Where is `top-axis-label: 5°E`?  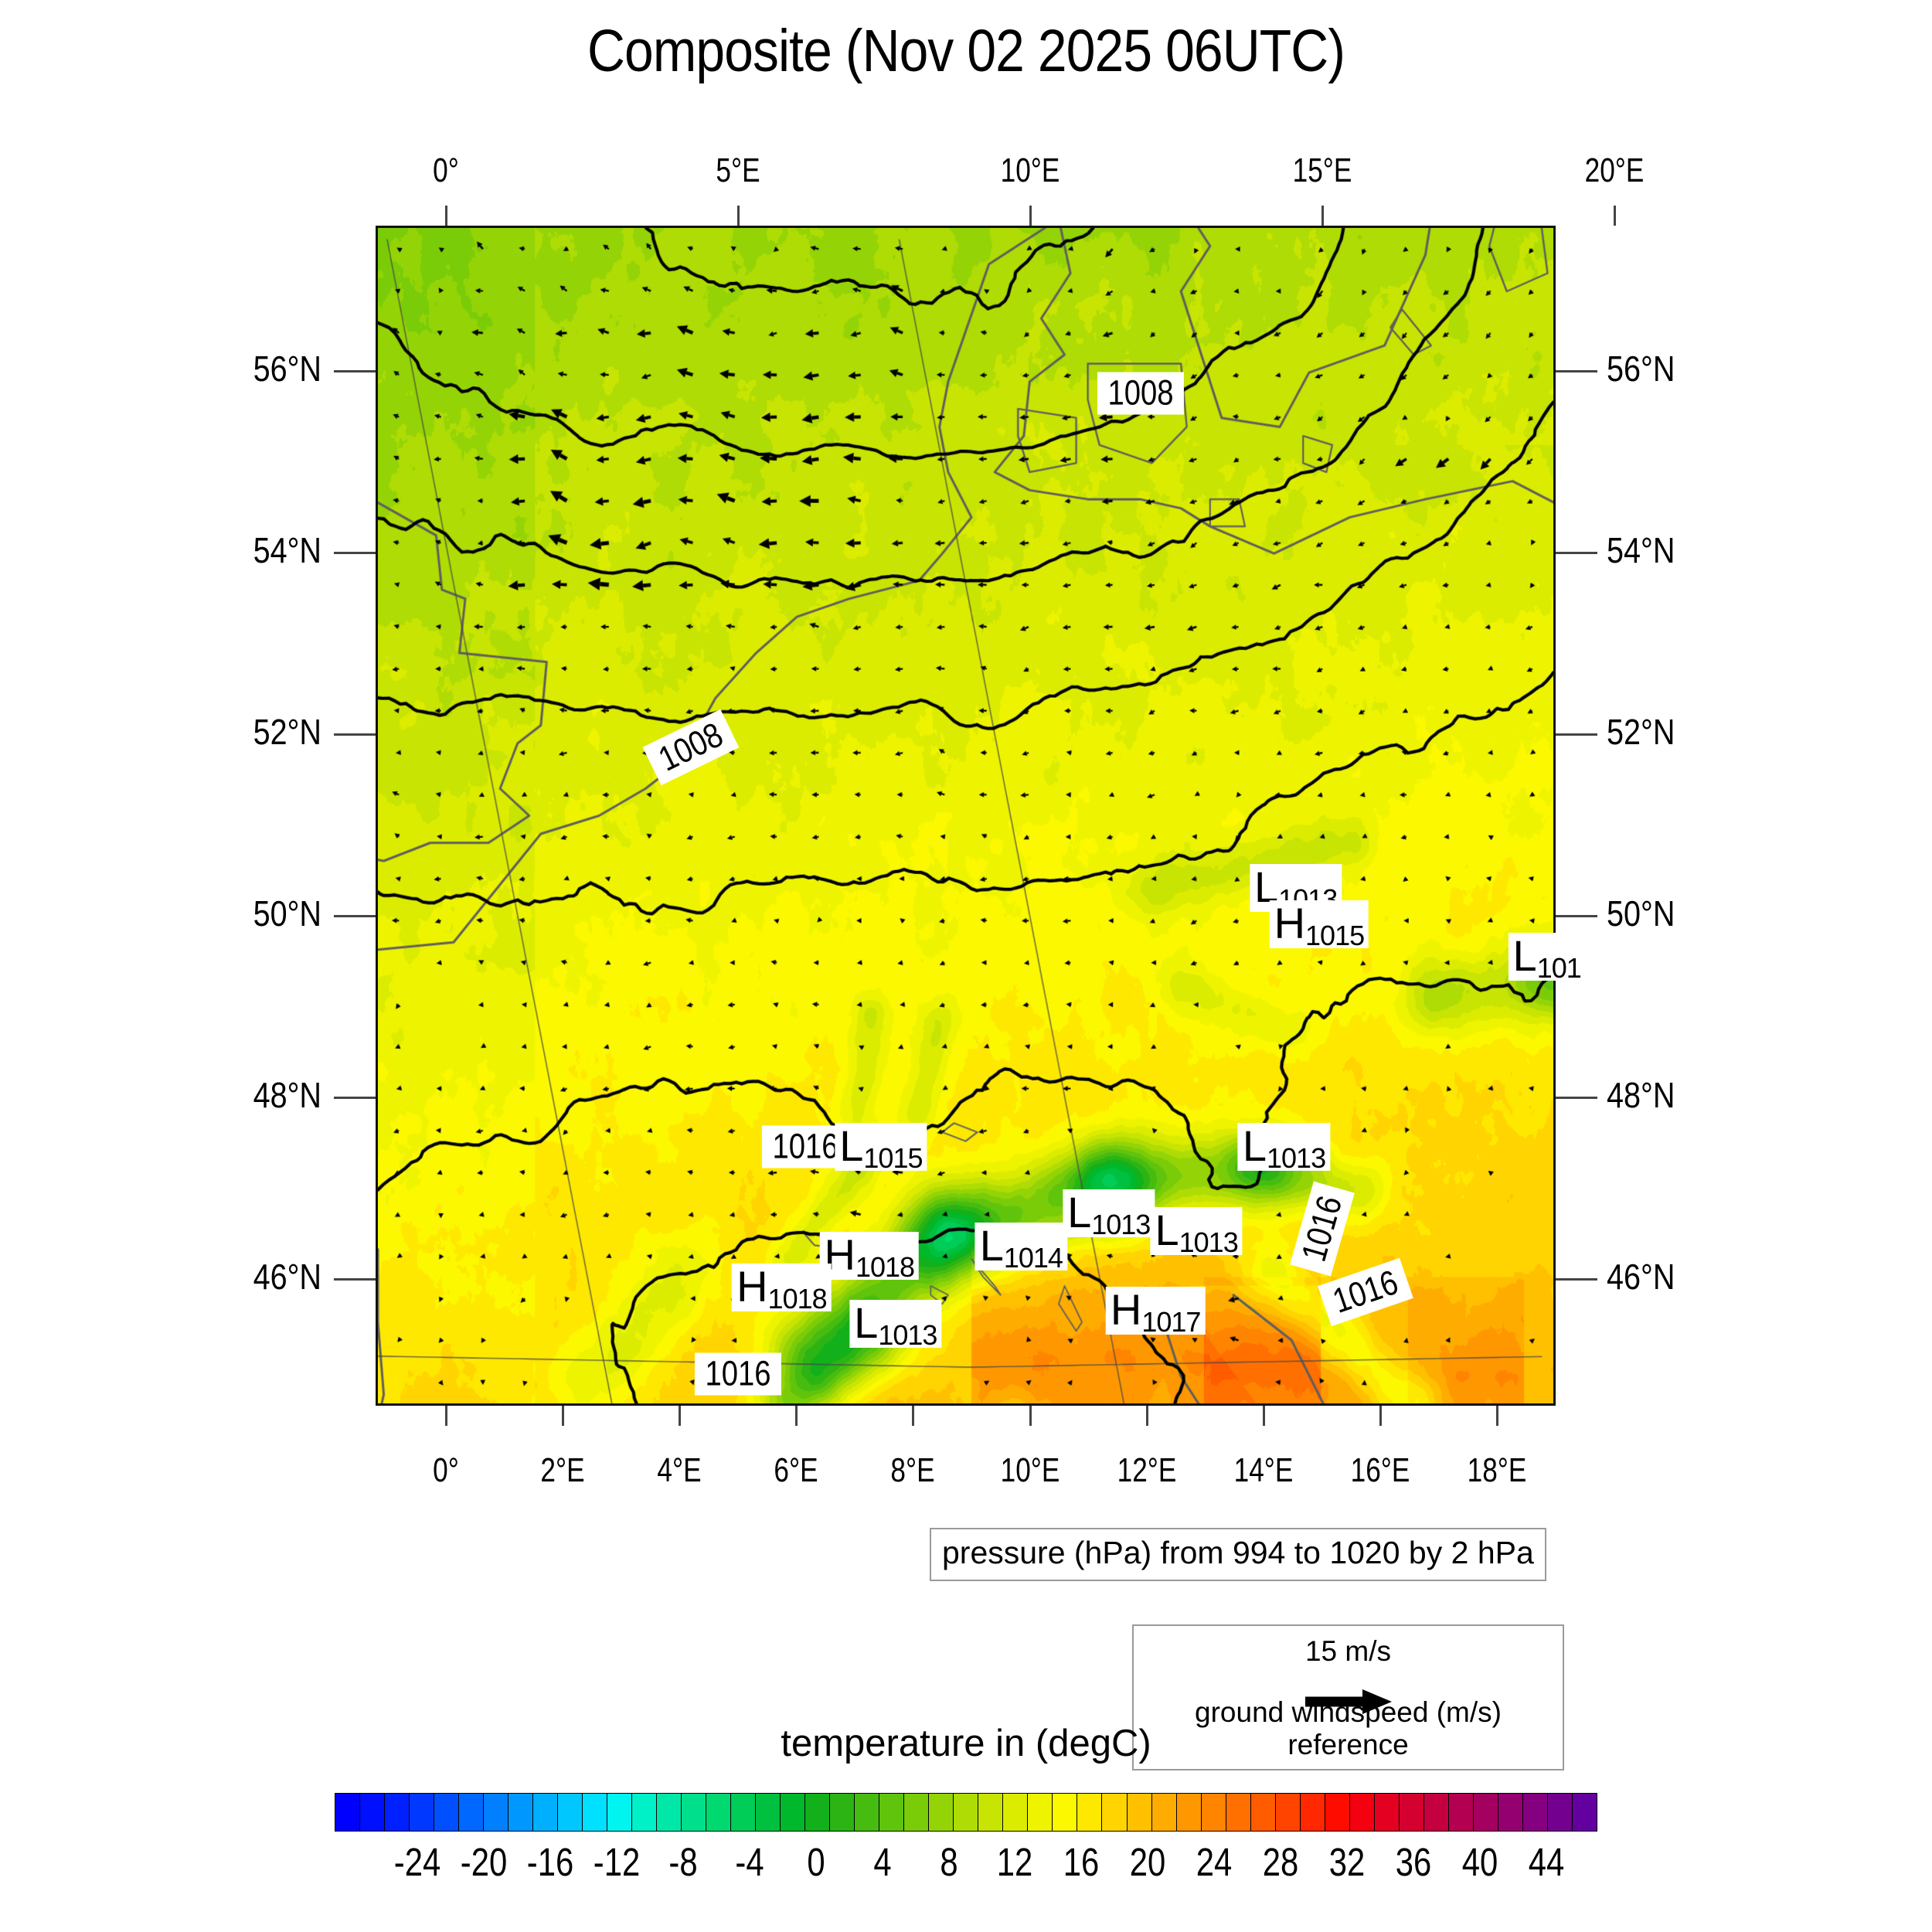 top-axis-label: 5°E is located at coordinates (738, 170).